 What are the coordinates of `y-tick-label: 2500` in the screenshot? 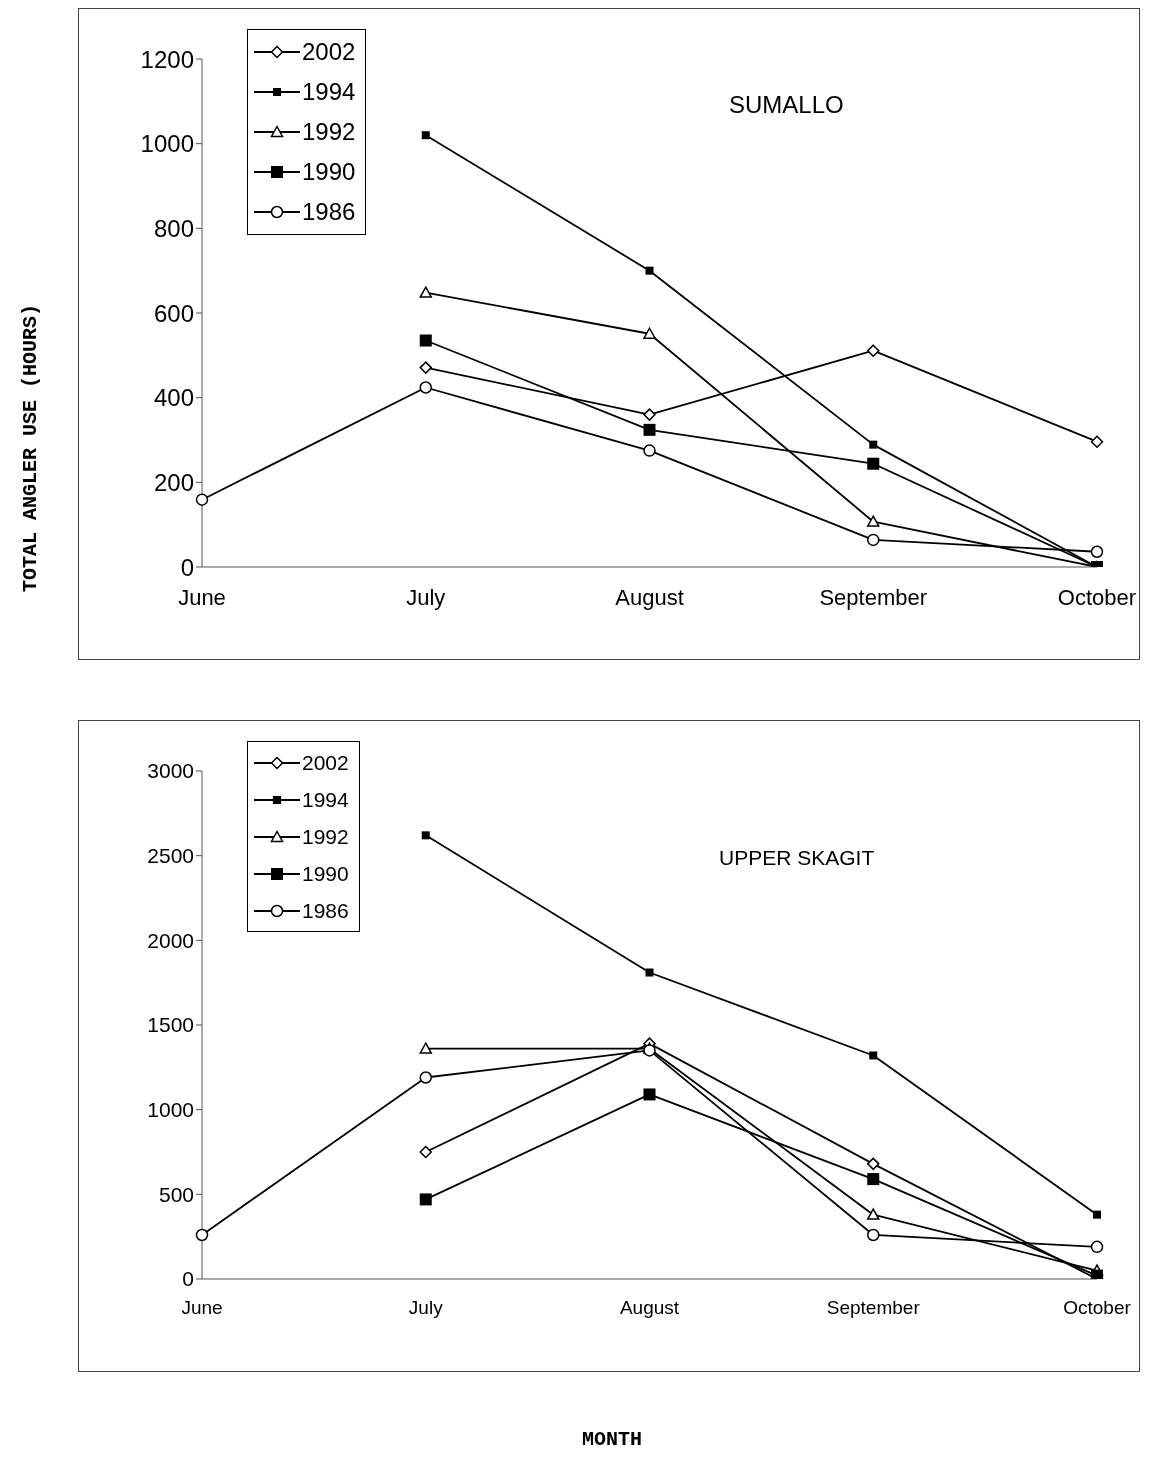 It's located at (170, 856).